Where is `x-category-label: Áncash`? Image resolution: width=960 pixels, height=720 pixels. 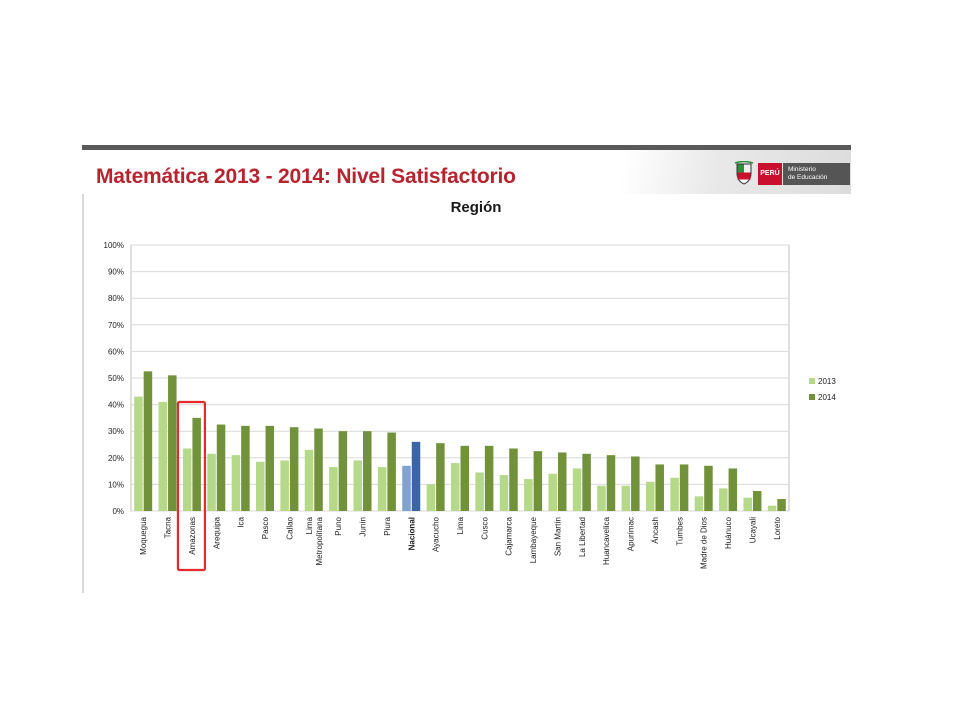
x-category-label: Áncash is located at coordinates (655, 530).